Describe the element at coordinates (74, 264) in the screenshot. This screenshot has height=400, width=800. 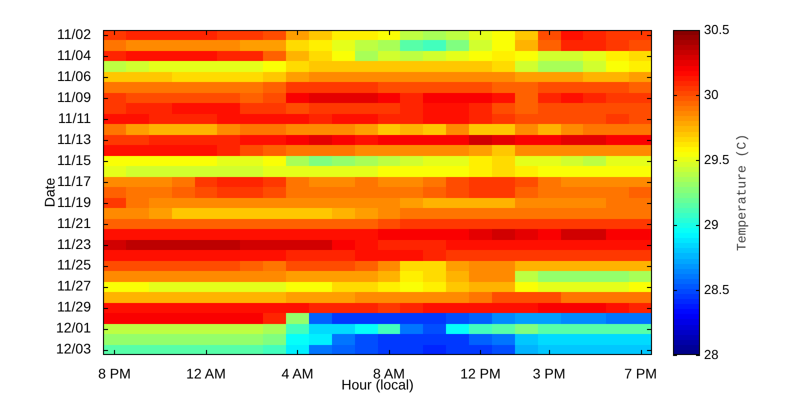
I see `y-tick-label: 11/25` at that location.